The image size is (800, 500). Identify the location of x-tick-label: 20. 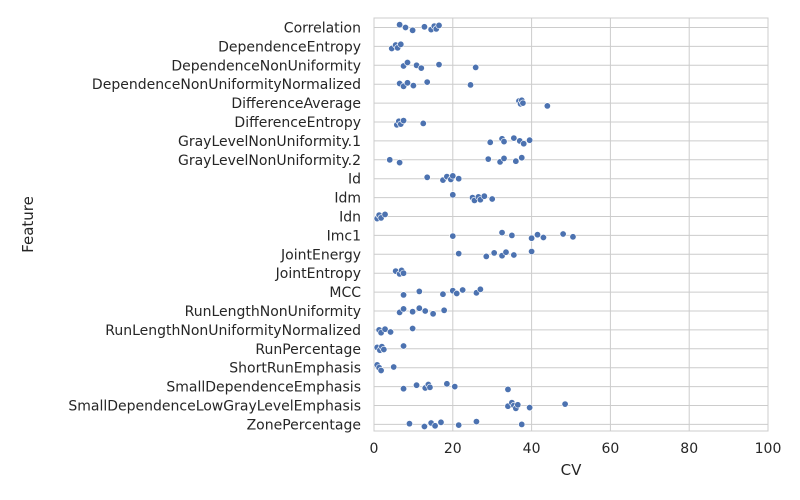
(453, 449).